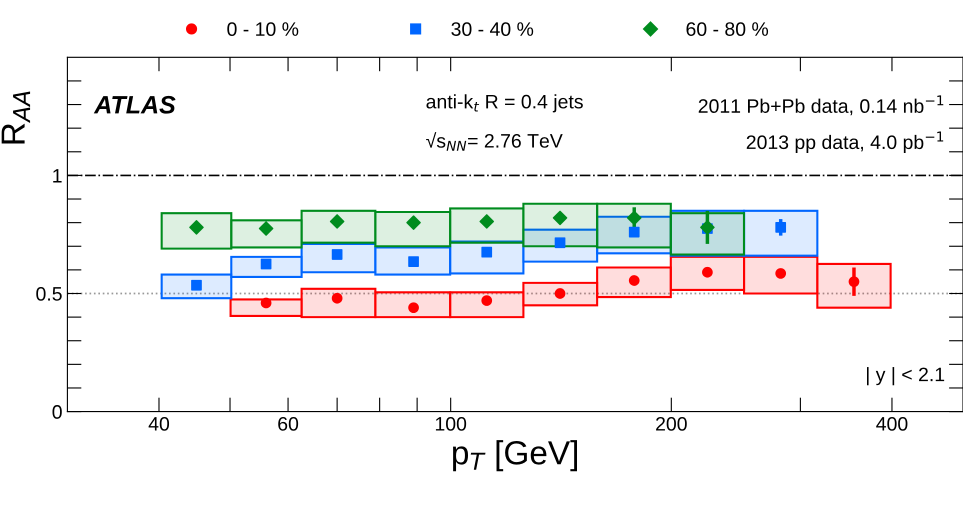 Image resolution: width=963 pixels, height=521 pixels. I want to click on y-axis-title: R$_{AA}$, so click(16, 117).